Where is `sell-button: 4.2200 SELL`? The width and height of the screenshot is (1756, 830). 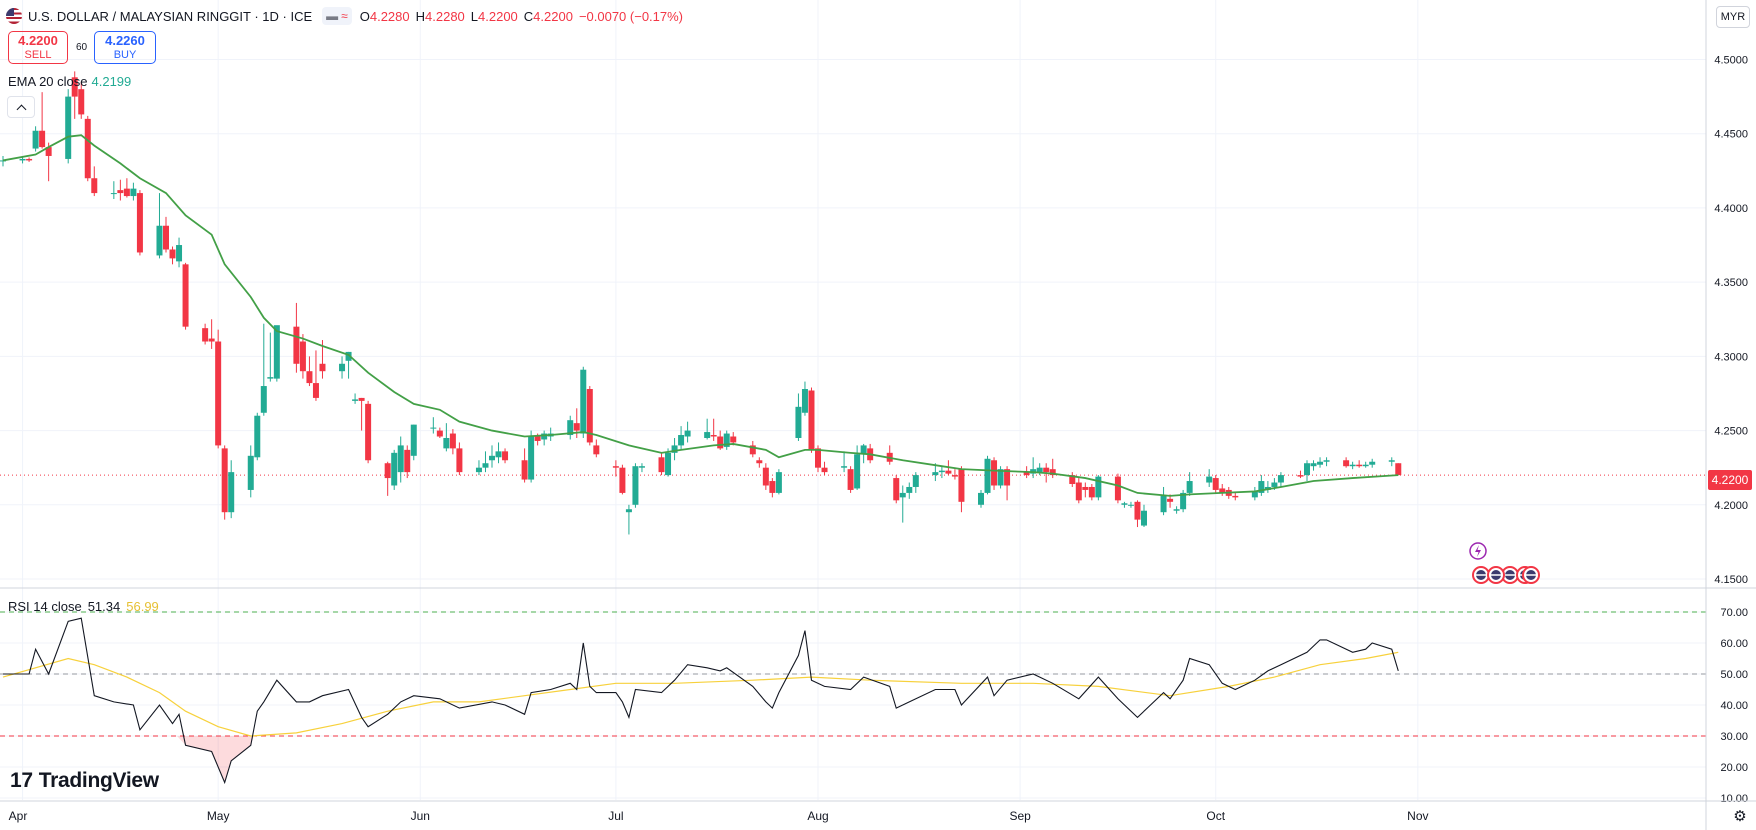
sell-button: 4.2200 SELL is located at coordinates (38, 47).